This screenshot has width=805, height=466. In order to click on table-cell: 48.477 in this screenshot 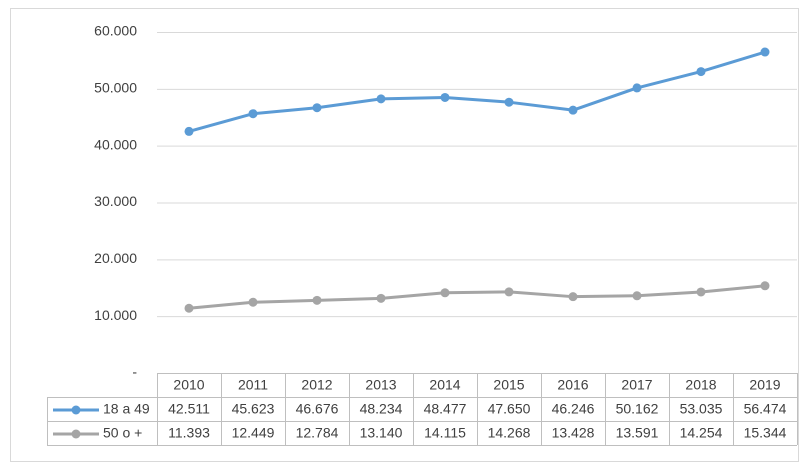, I will do `click(445, 409)`.